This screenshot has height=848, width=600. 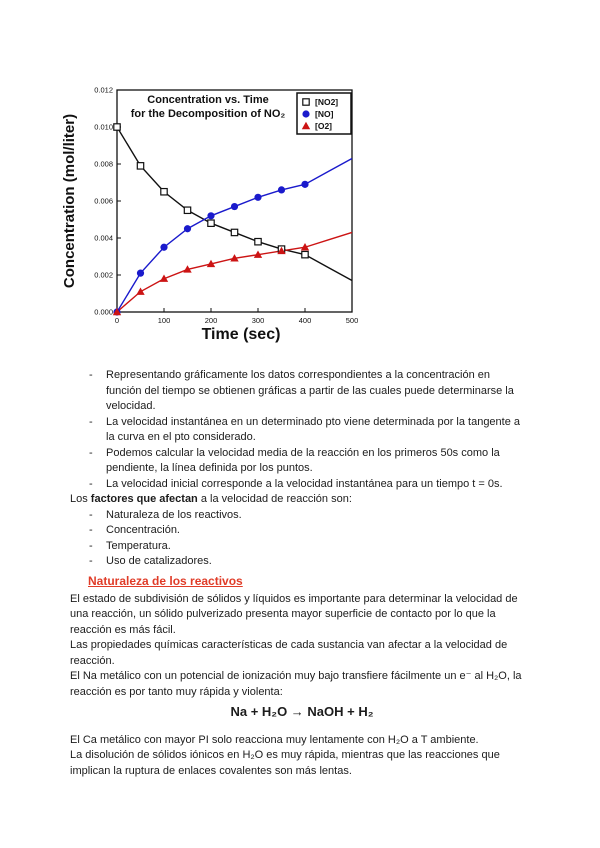 I want to click on svg-text: [NO], so click(x=324, y=114).